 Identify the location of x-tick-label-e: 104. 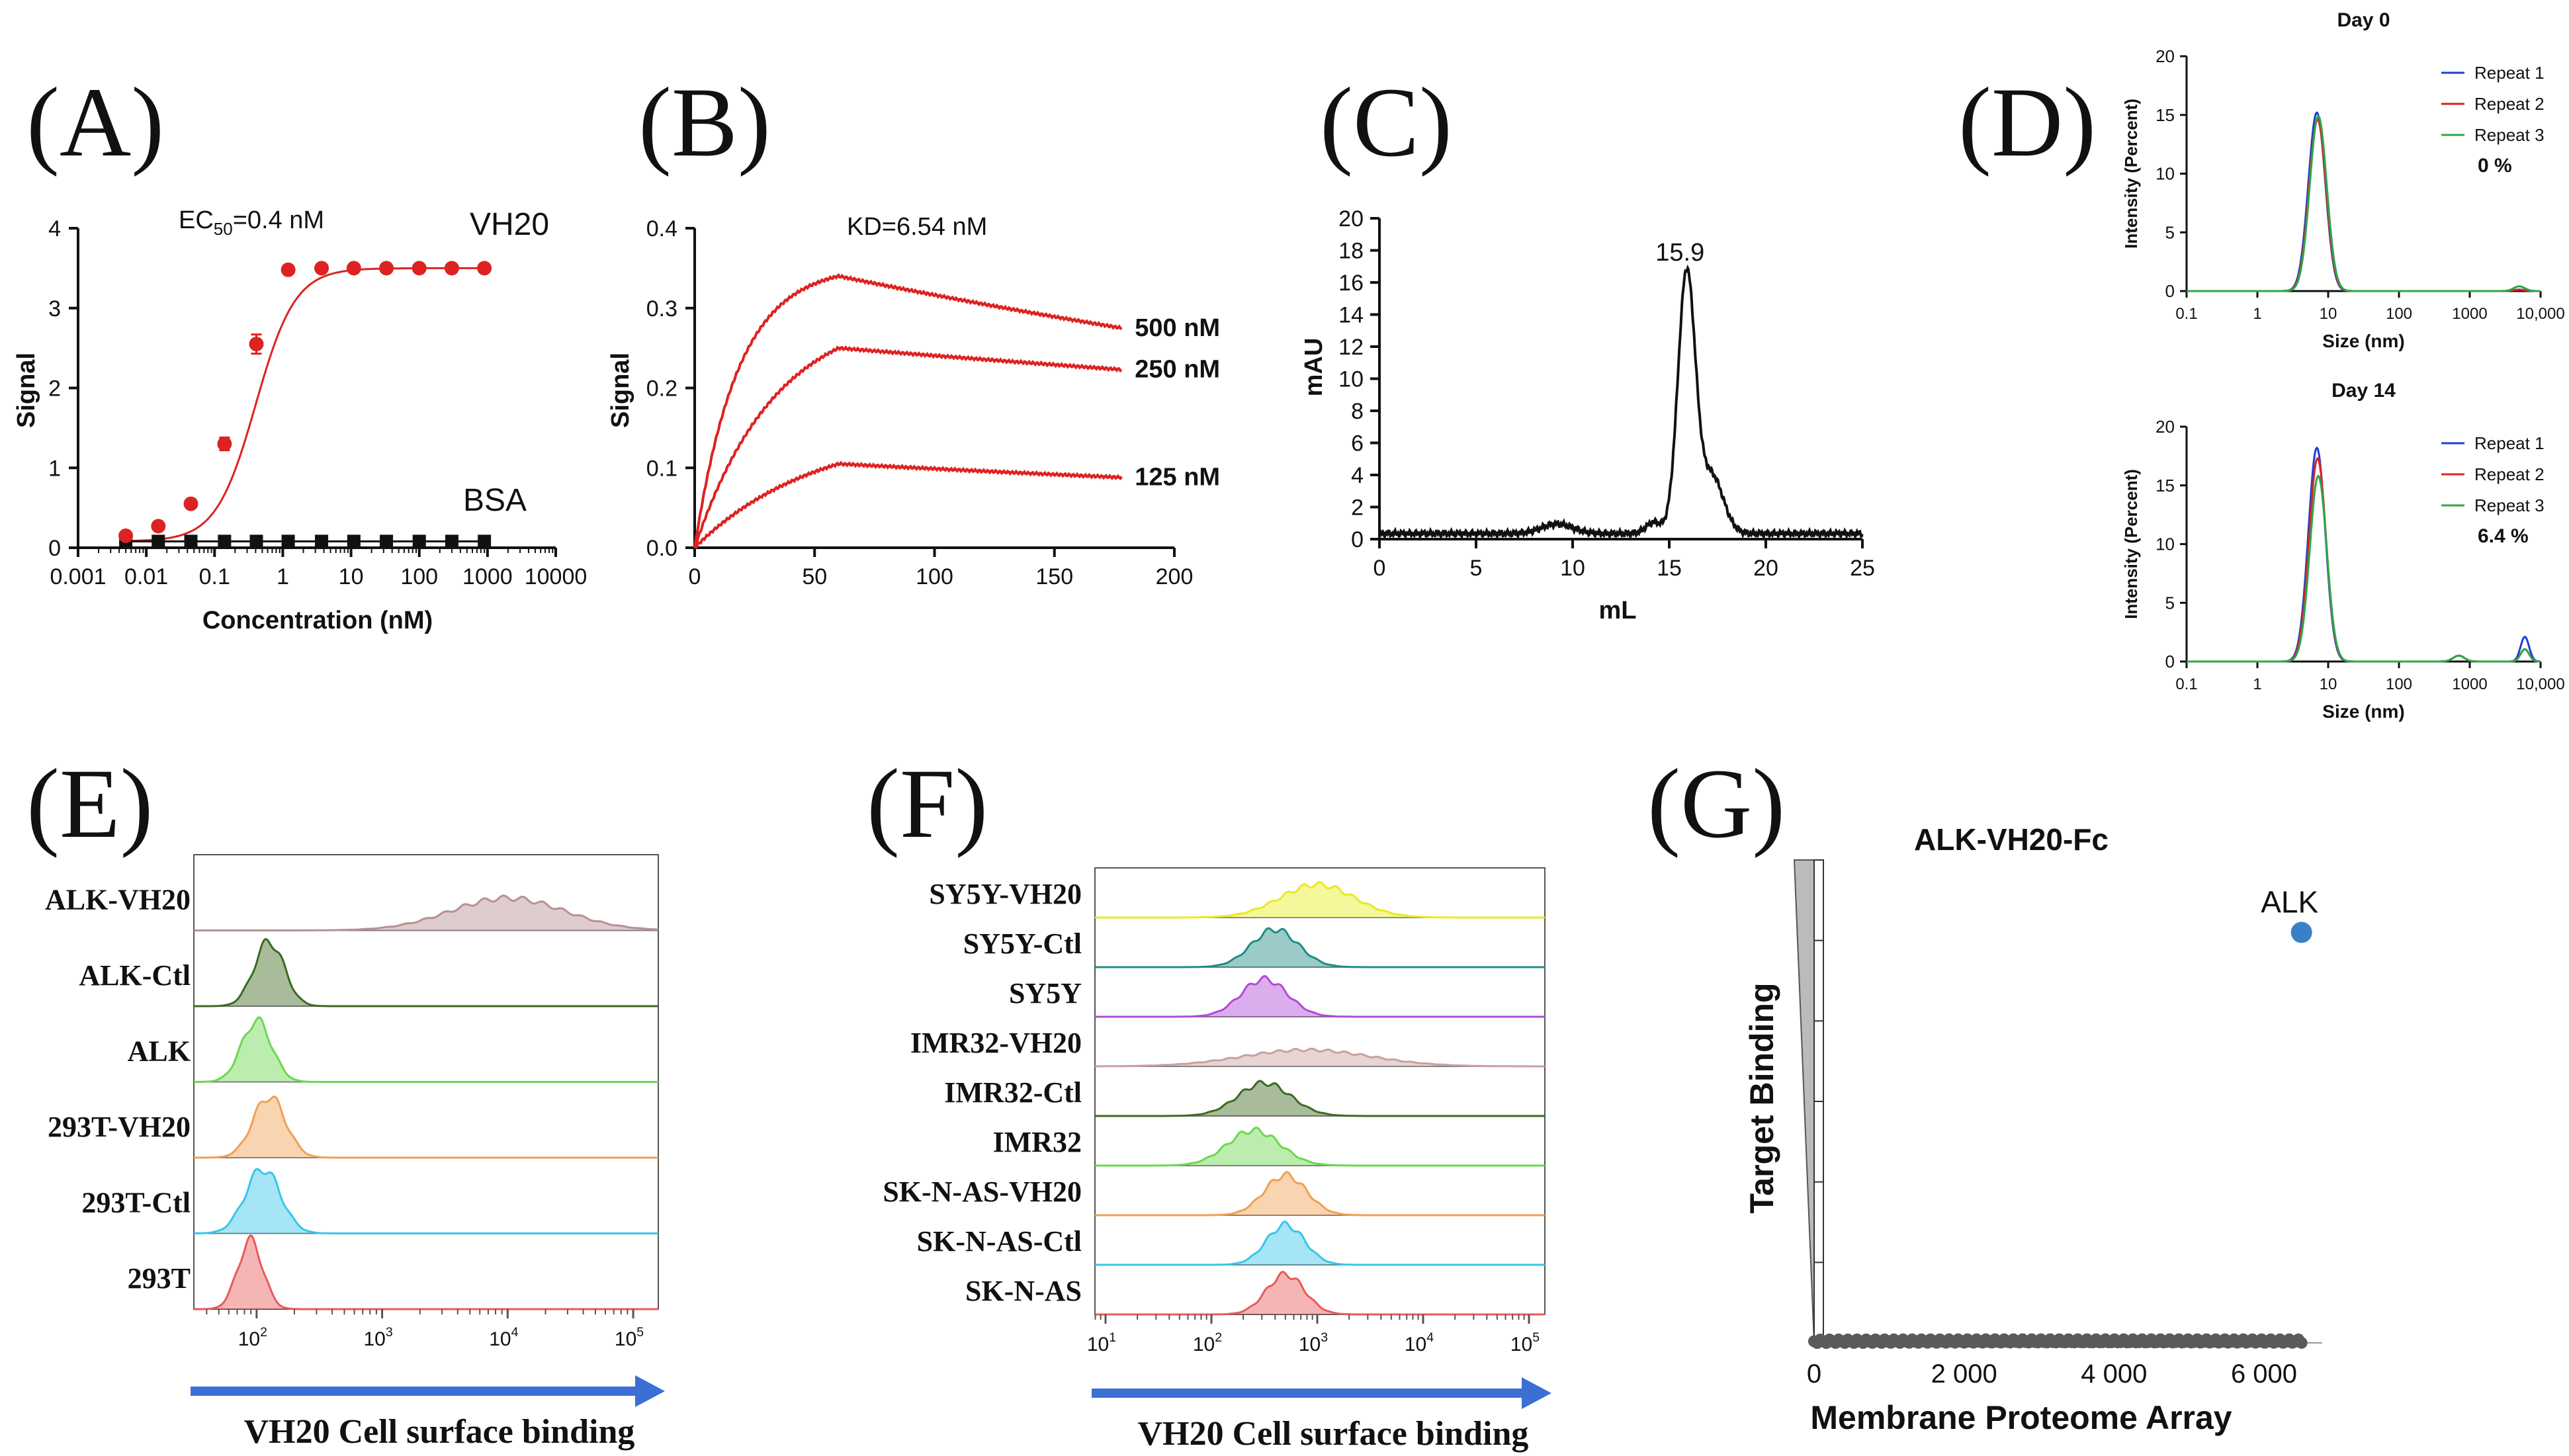
(503, 1337).